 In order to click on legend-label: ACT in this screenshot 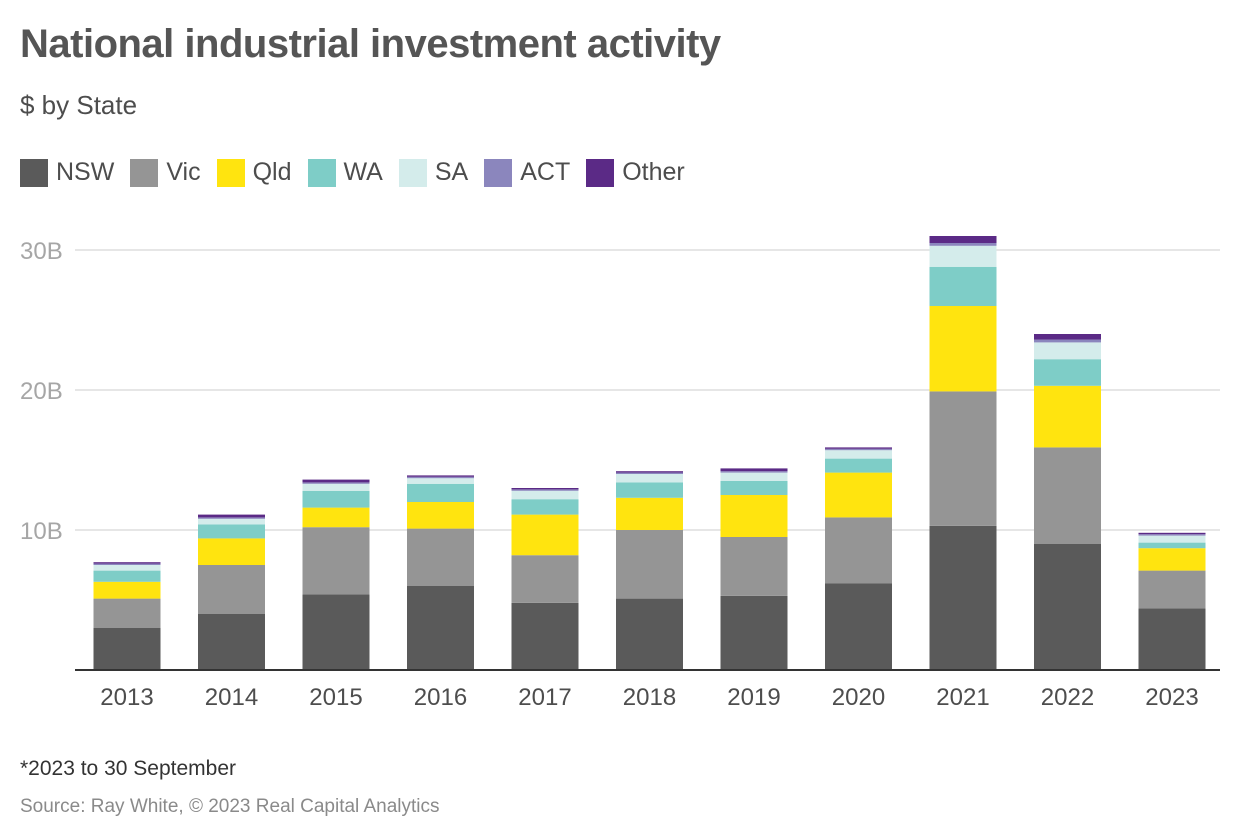, I will do `click(545, 172)`.